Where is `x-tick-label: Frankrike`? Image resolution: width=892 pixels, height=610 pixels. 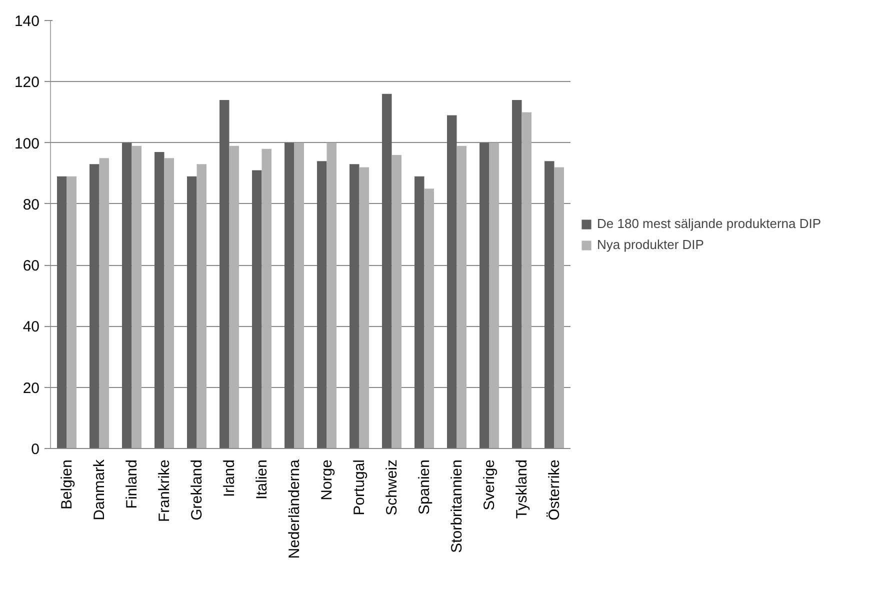
x-tick-label: Frankrike is located at coordinates (164, 490).